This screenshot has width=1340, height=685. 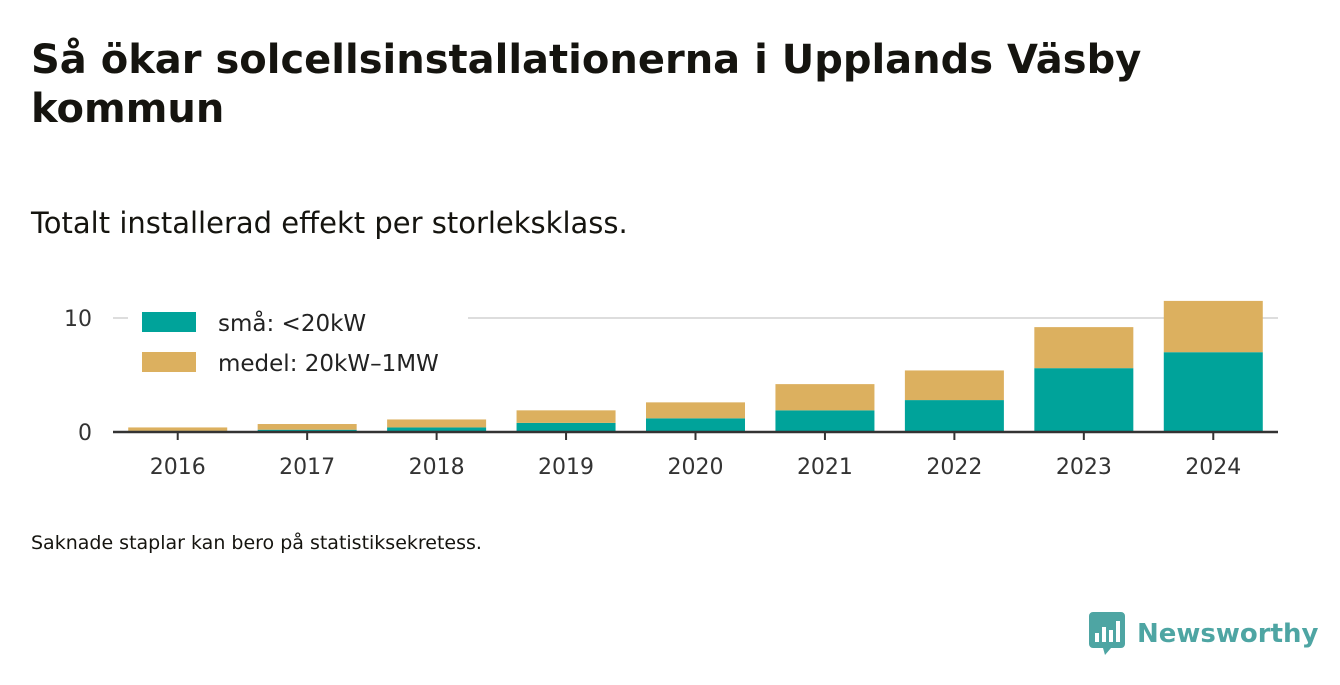 I want to click on newsworthy-logo: Newsworthy, so click(x=1203, y=634).